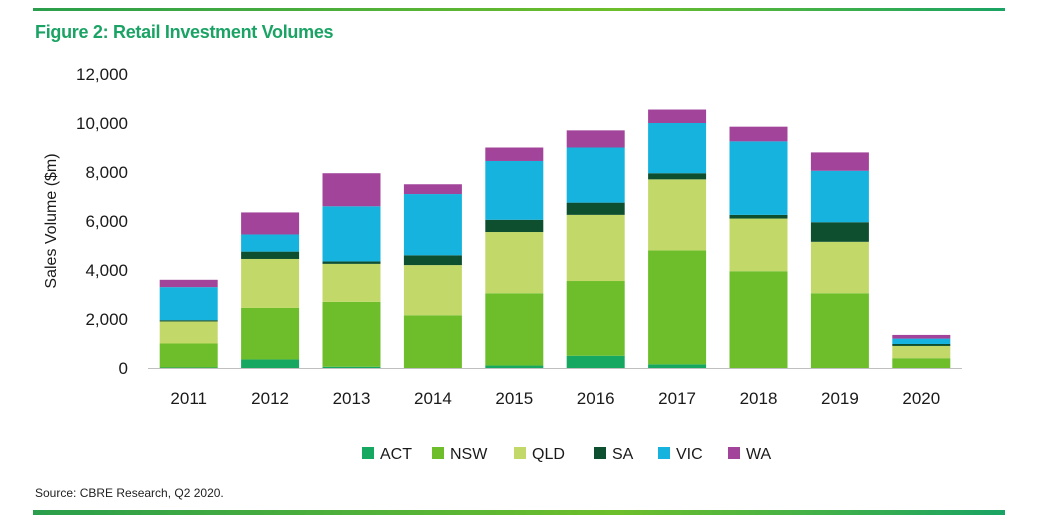 The height and width of the screenshot is (528, 1056). I want to click on legend-label-vic: VIC, so click(689, 454).